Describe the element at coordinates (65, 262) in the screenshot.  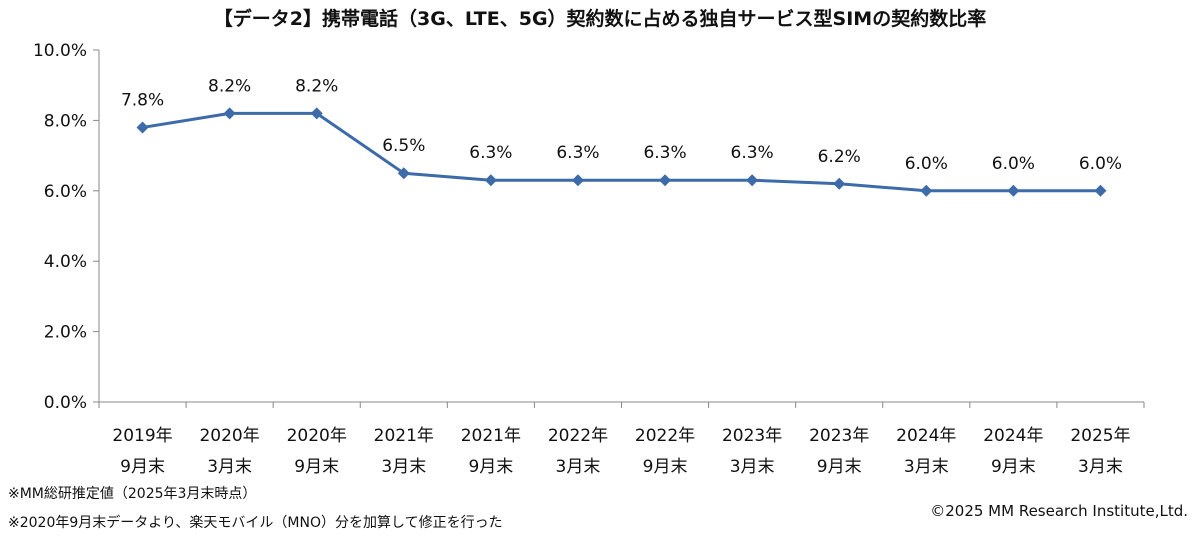
I see `y-tick-label: 4.0%` at that location.